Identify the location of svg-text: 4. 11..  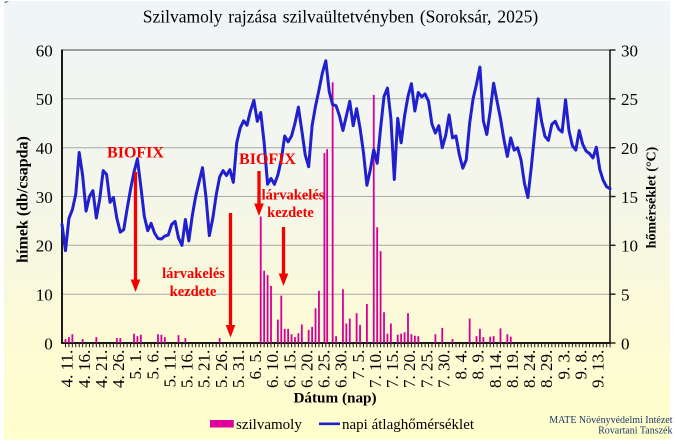
(67, 369).